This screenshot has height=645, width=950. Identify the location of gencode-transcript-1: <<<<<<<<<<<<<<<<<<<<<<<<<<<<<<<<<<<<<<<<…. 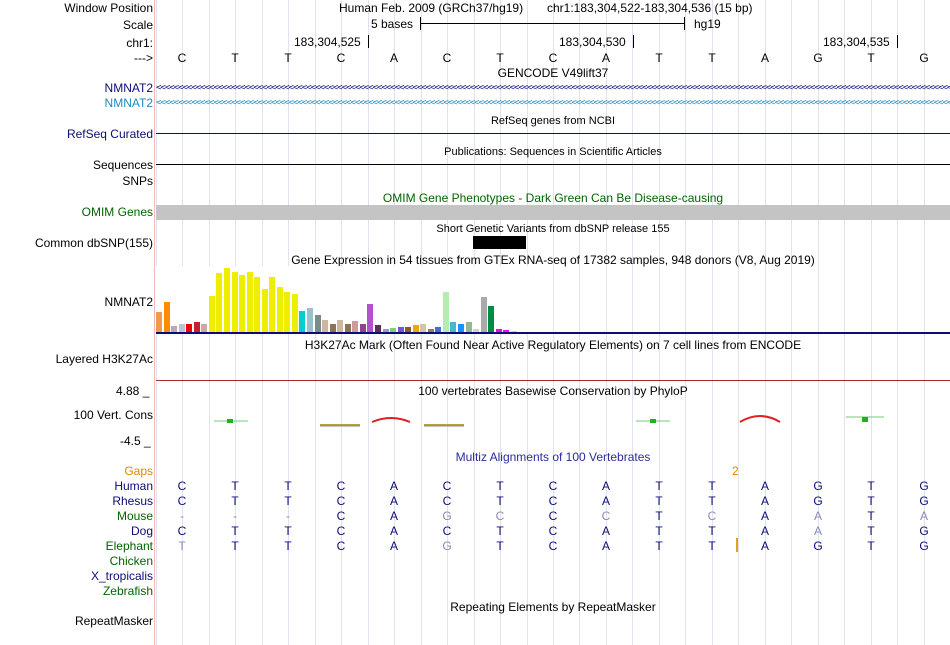
(553, 88).